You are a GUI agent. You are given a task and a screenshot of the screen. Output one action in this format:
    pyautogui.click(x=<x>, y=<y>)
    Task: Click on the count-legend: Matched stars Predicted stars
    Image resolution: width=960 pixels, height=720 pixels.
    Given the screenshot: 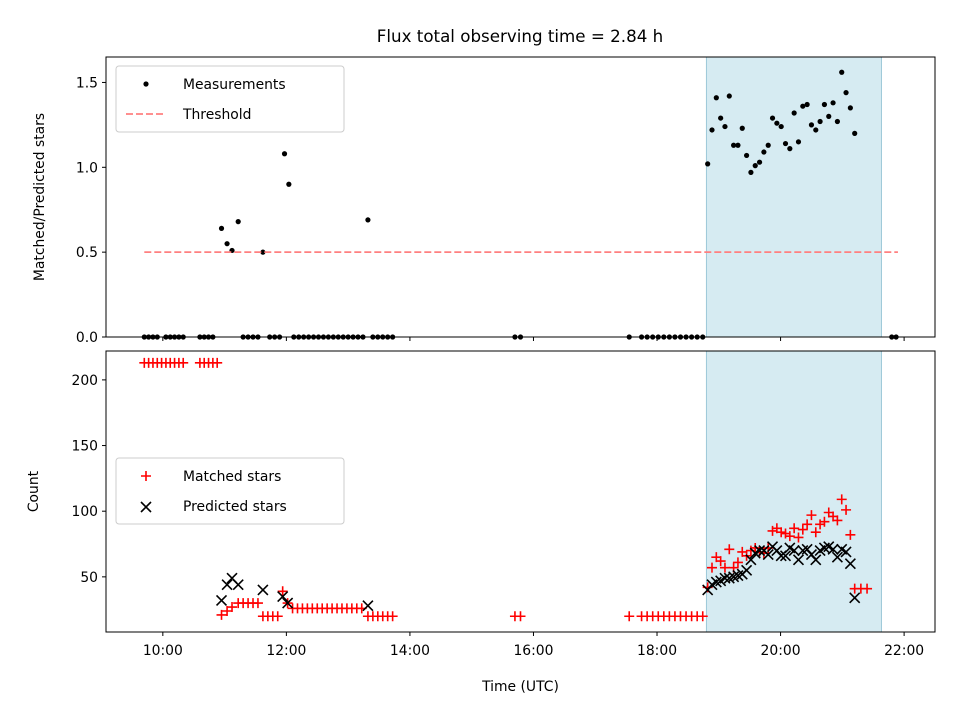 What is the action you would take?
    pyautogui.click(x=230, y=491)
    